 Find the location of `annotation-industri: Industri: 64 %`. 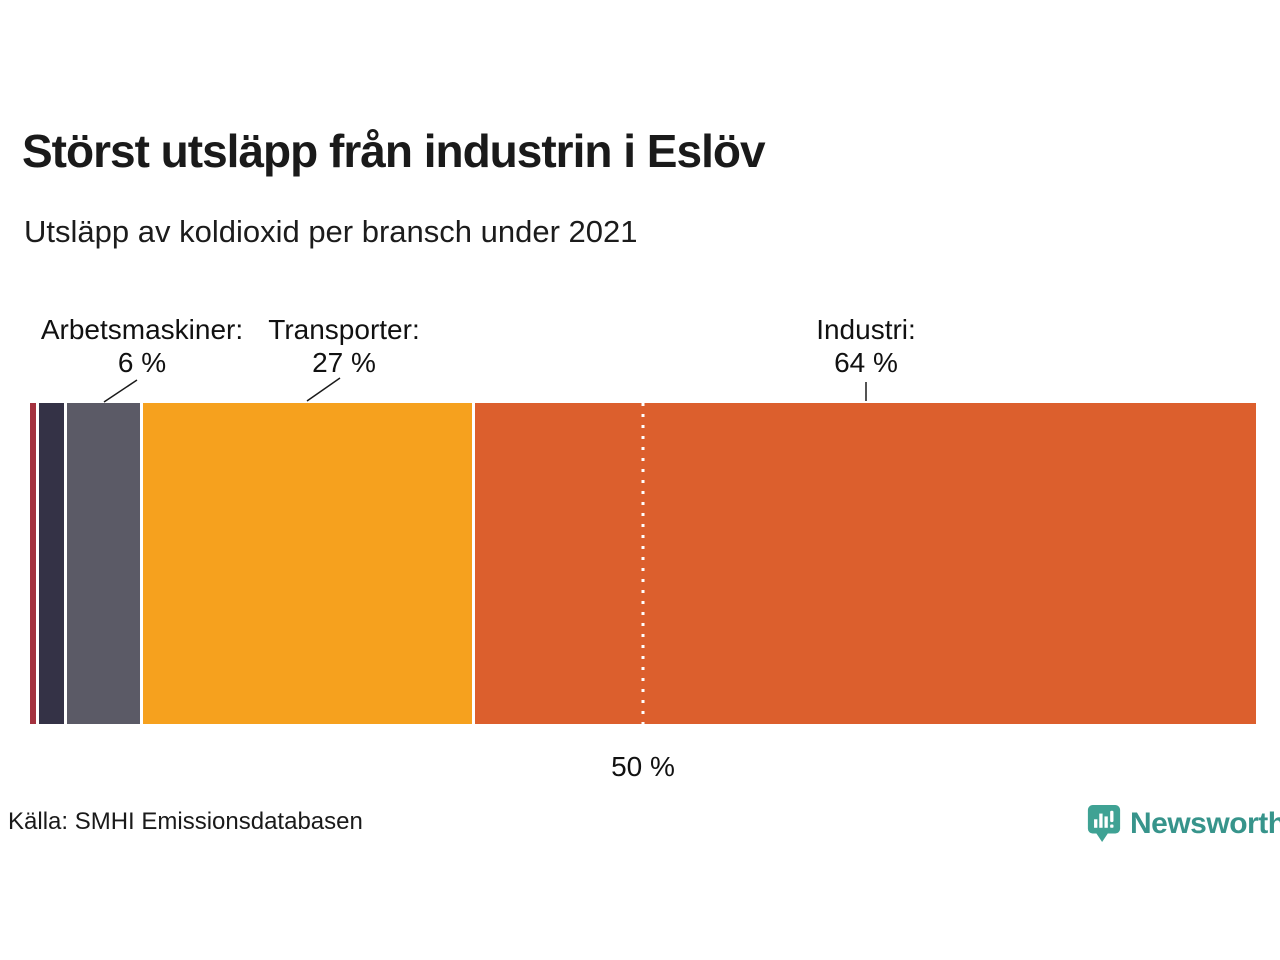

annotation-industri: Industri: 64 % is located at coordinates (866, 346).